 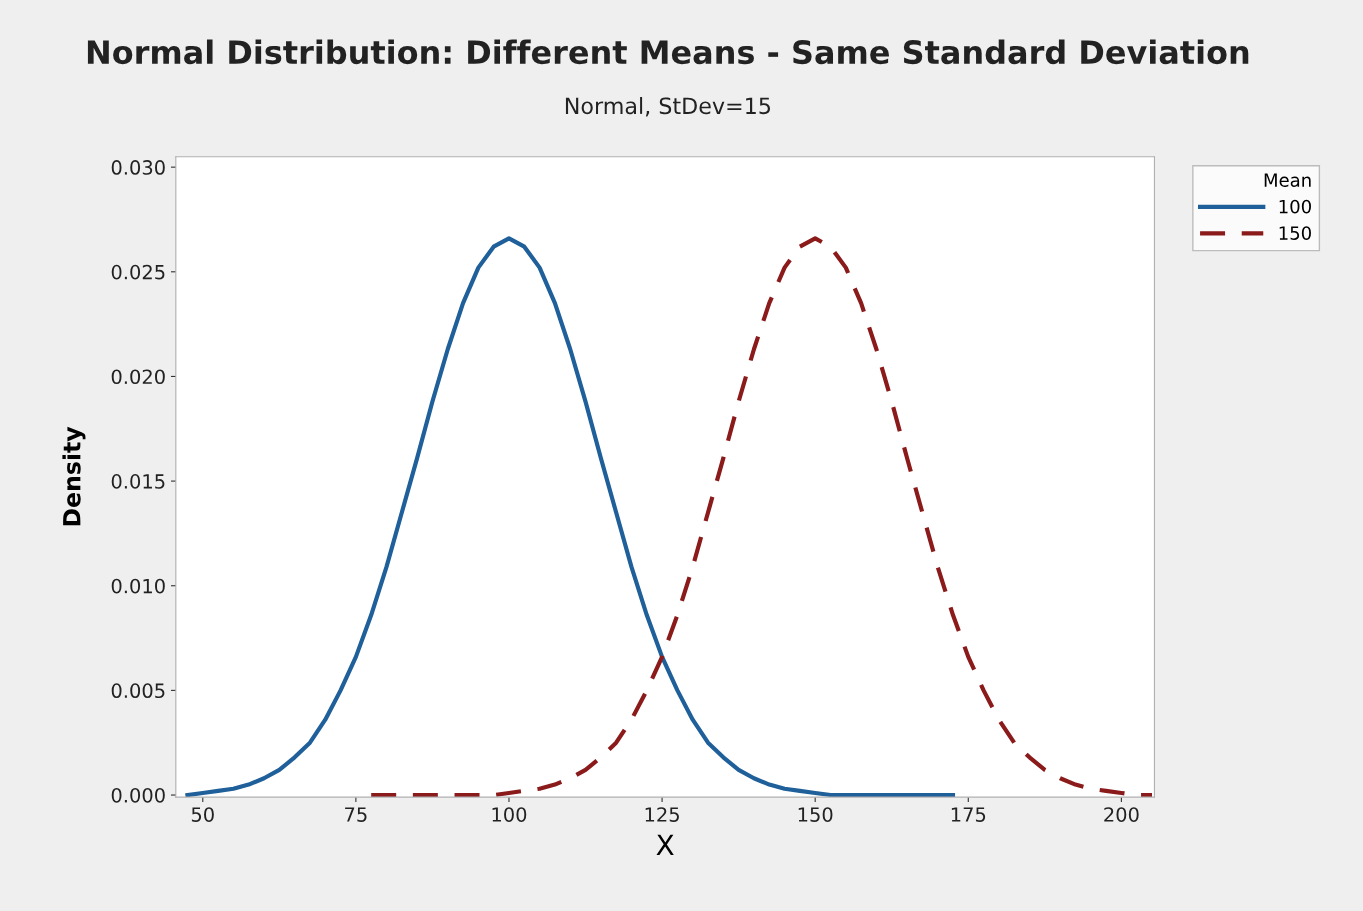 I want to click on chart-subtitle: Normal, StDev=15, so click(x=668, y=106).